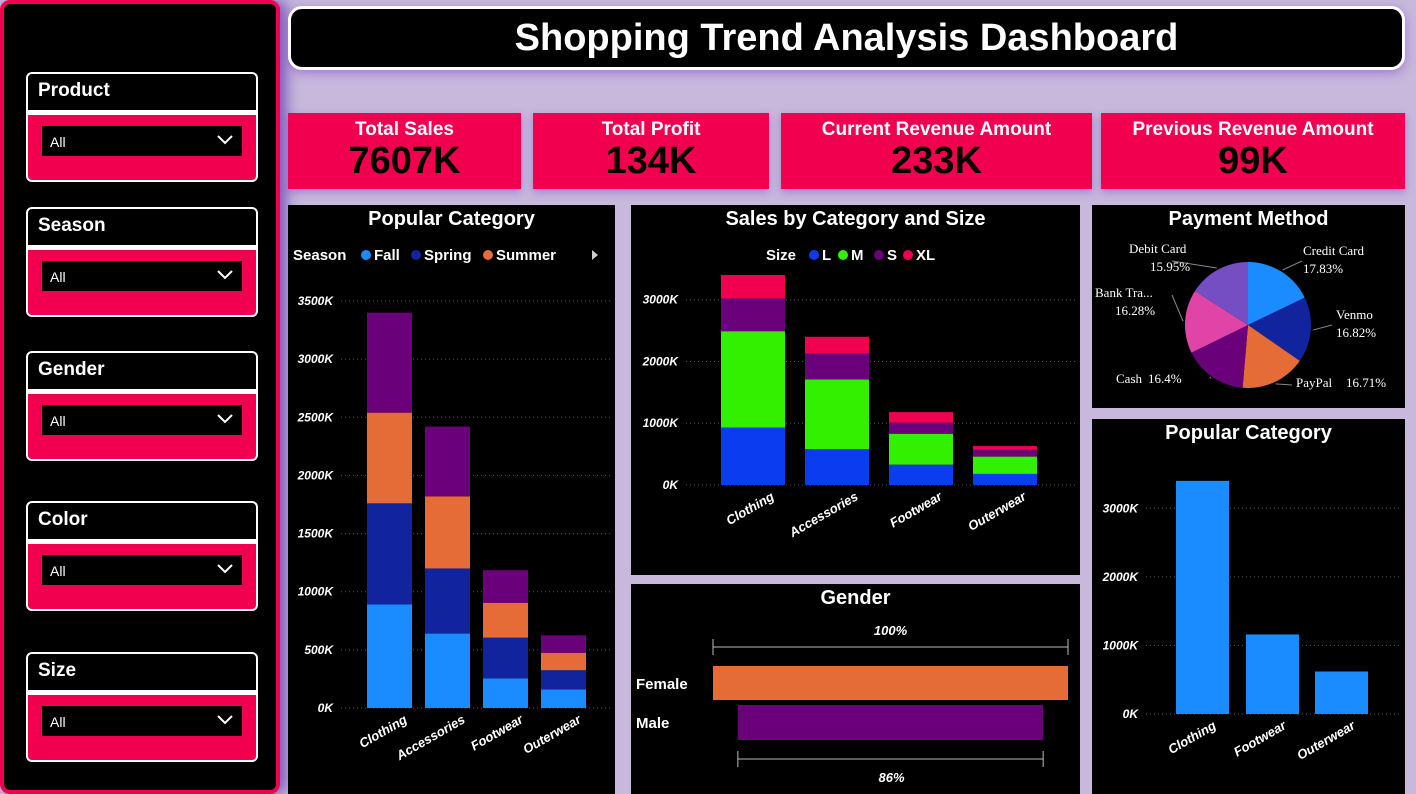  I want to click on kpi-total-profit: Total Profit 134K, so click(651, 151).